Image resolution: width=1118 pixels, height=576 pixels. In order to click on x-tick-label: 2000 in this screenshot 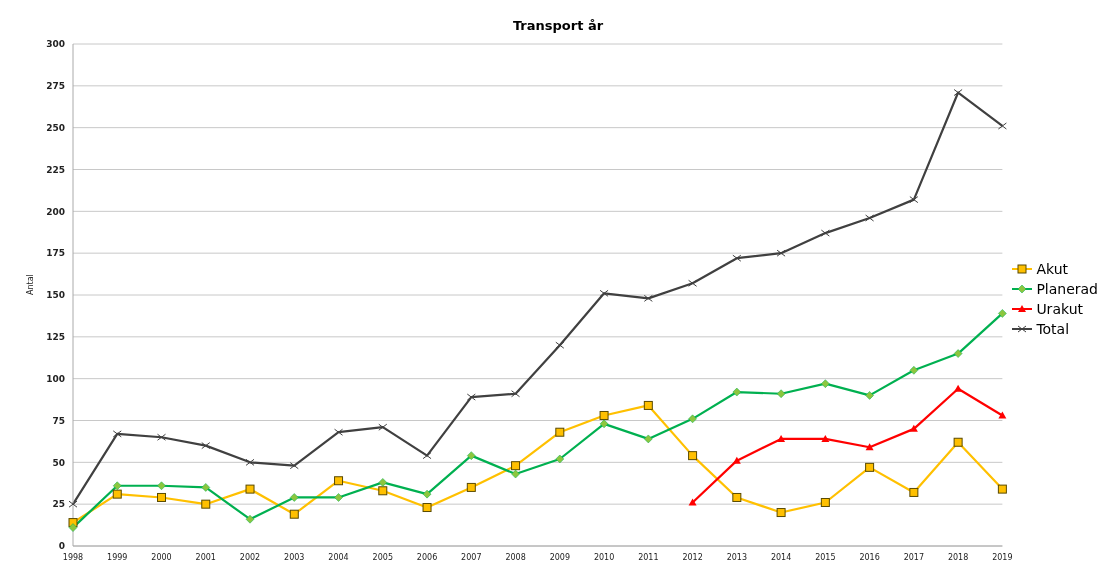, I will do `click(161, 557)`.